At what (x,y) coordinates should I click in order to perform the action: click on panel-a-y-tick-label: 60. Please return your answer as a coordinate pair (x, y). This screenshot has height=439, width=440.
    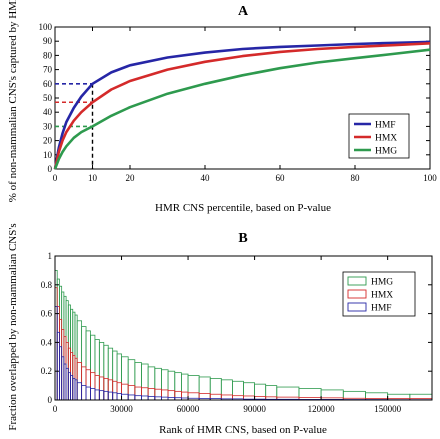
    Looking at the image, I should click on (48, 84).